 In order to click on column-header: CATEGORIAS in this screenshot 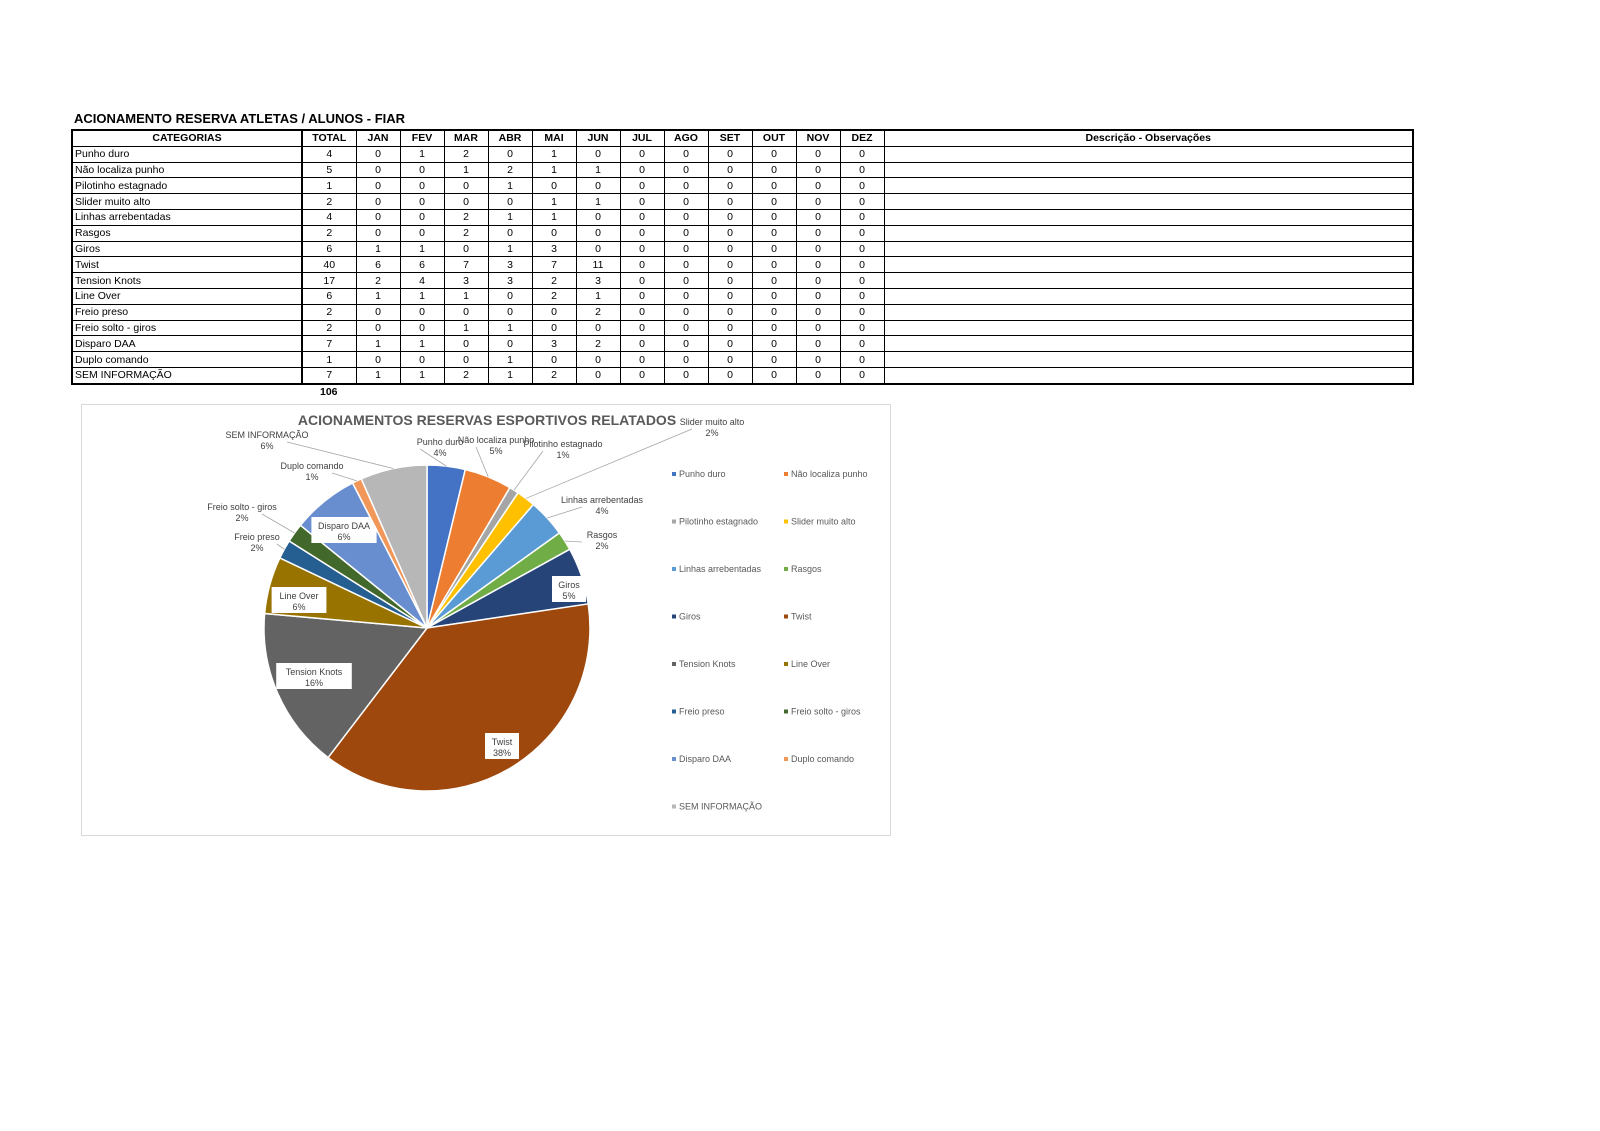, I will do `click(187, 138)`.